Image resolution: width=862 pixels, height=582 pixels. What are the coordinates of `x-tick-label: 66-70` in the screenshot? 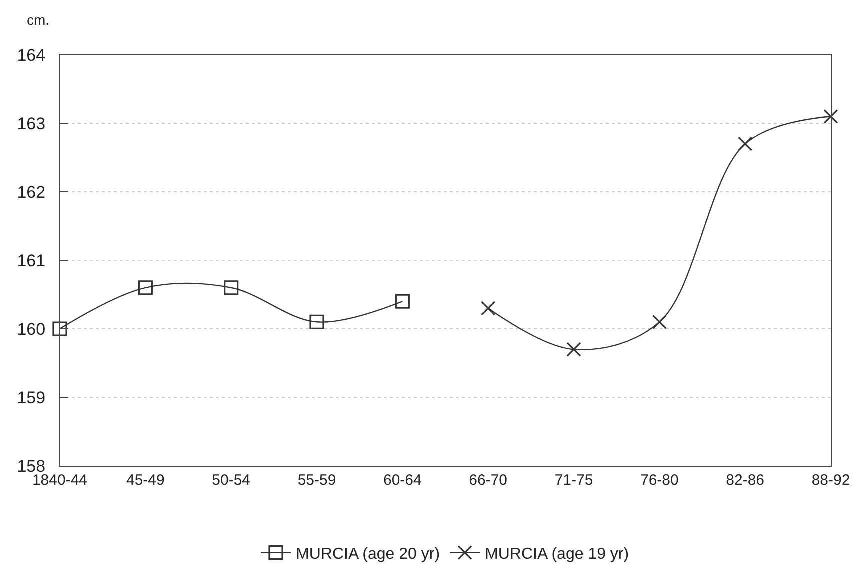 It's located at (488, 480).